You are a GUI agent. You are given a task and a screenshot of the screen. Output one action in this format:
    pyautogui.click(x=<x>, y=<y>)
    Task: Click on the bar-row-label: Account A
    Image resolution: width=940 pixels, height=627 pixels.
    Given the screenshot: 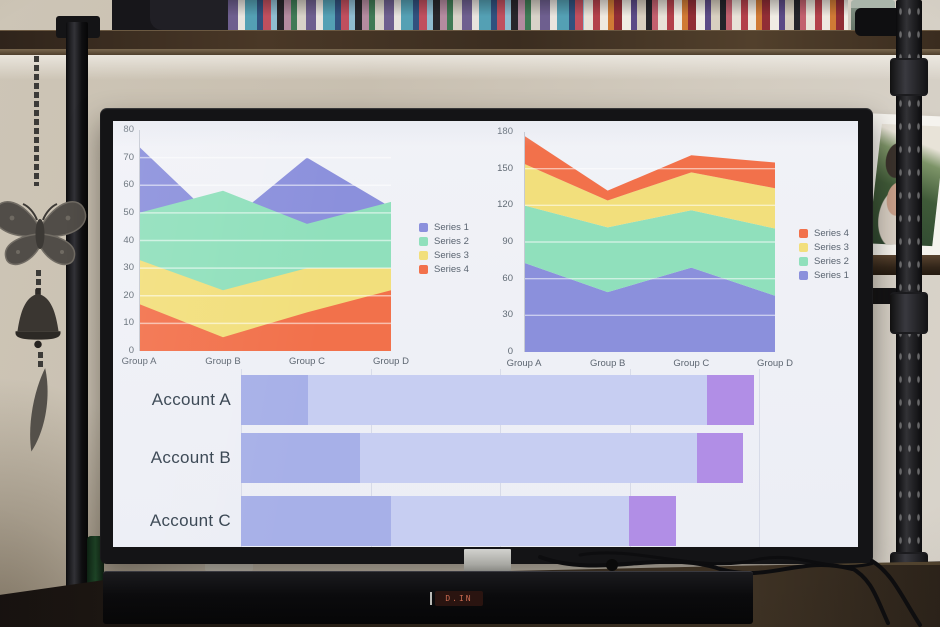 What is the action you would take?
    pyautogui.click(x=191, y=399)
    